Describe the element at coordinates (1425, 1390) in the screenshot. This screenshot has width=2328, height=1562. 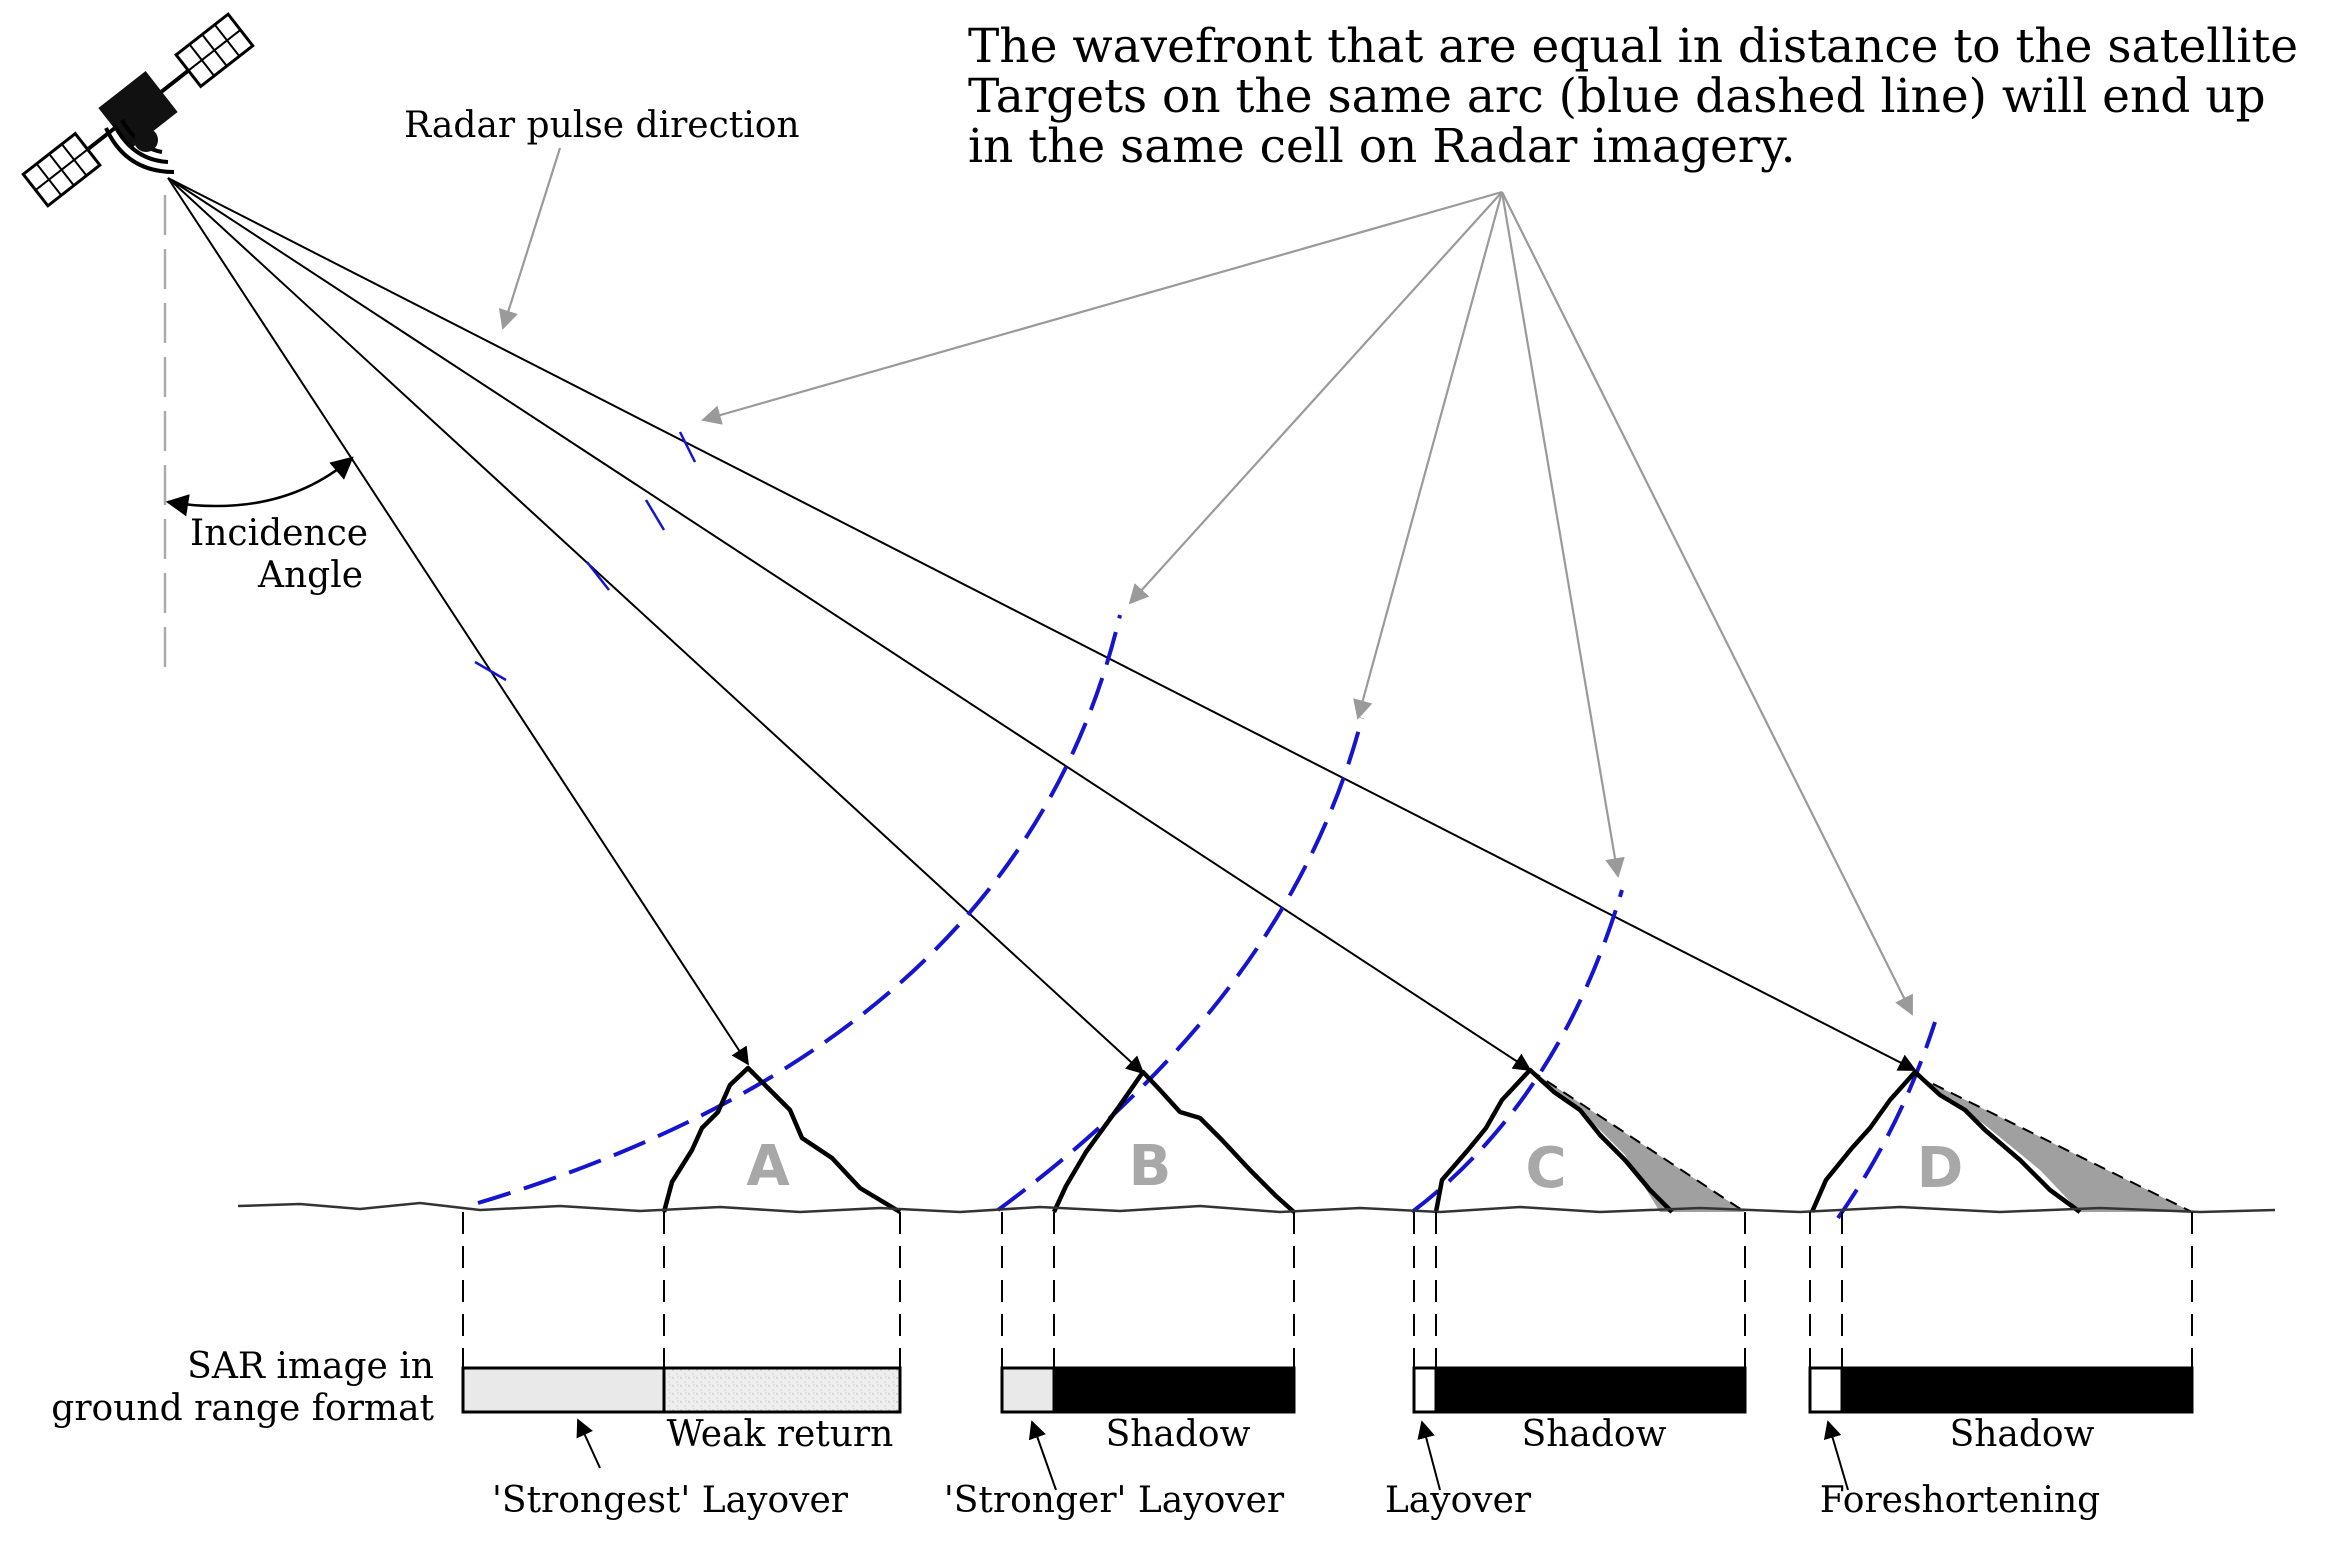
I see `sar-bar-C-layover` at that location.